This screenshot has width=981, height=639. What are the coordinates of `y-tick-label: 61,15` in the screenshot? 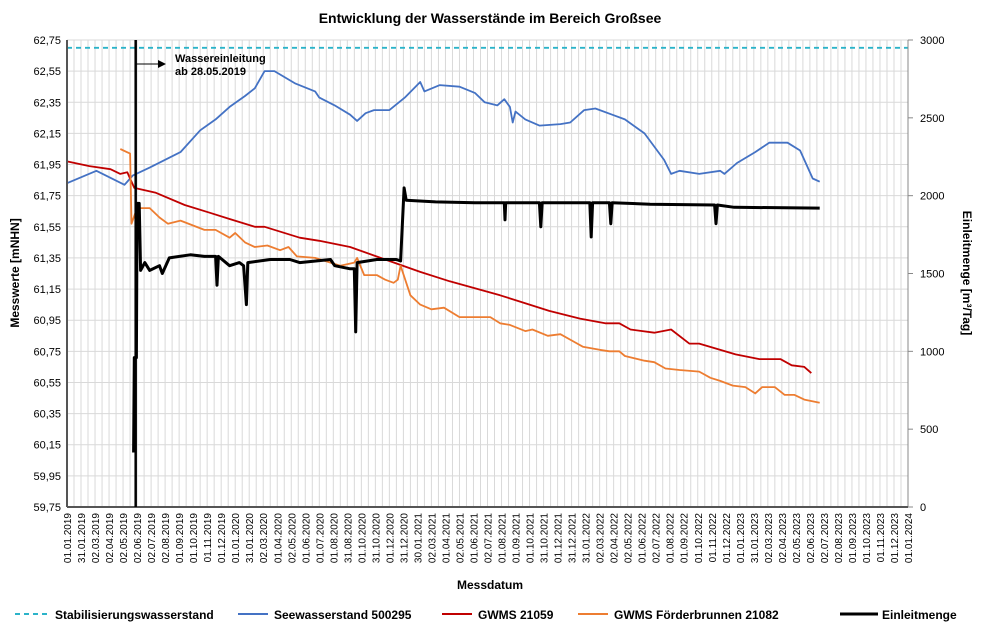 It's located at (47, 290).